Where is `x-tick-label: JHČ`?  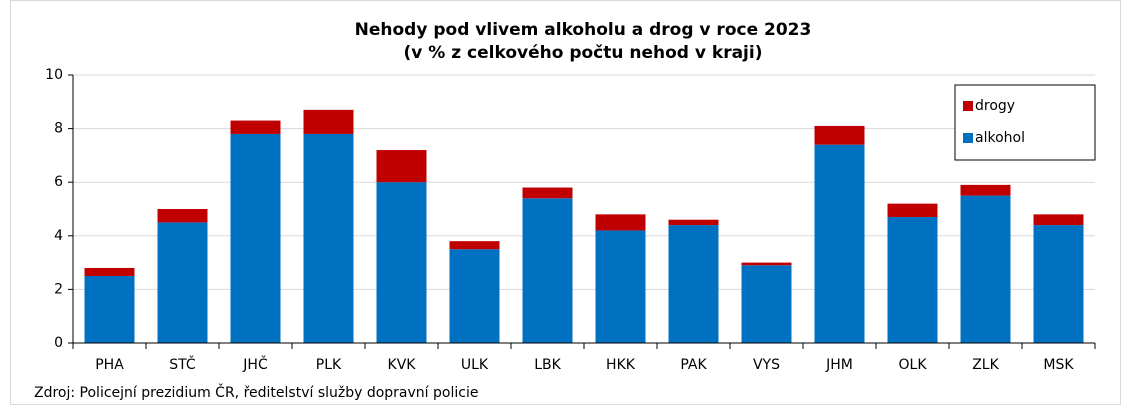 x-tick-label: JHČ is located at coordinates (255, 364).